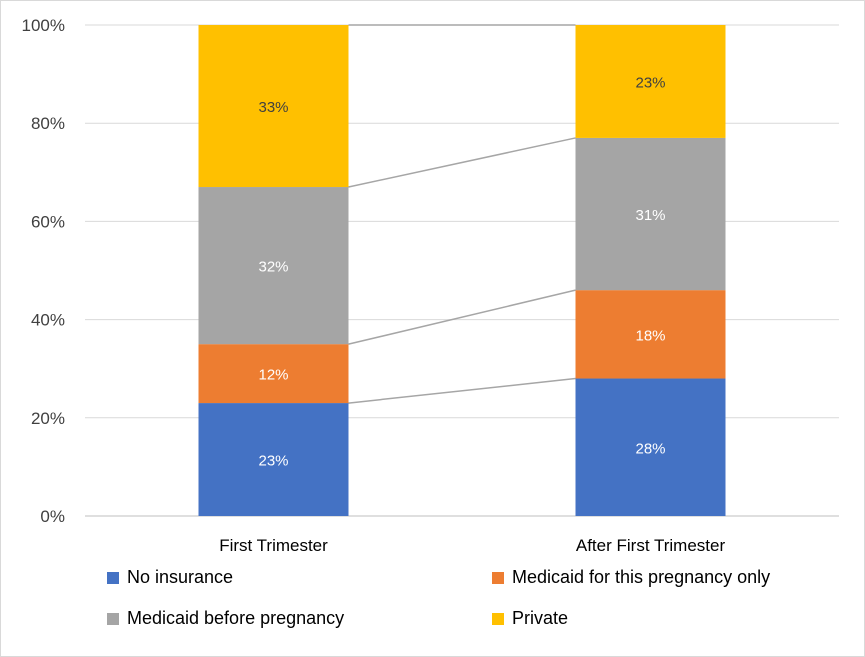 This screenshot has width=865, height=657. Describe the element at coordinates (48, 221) in the screenshot. I see `y-tick-label: 60%` at that location.